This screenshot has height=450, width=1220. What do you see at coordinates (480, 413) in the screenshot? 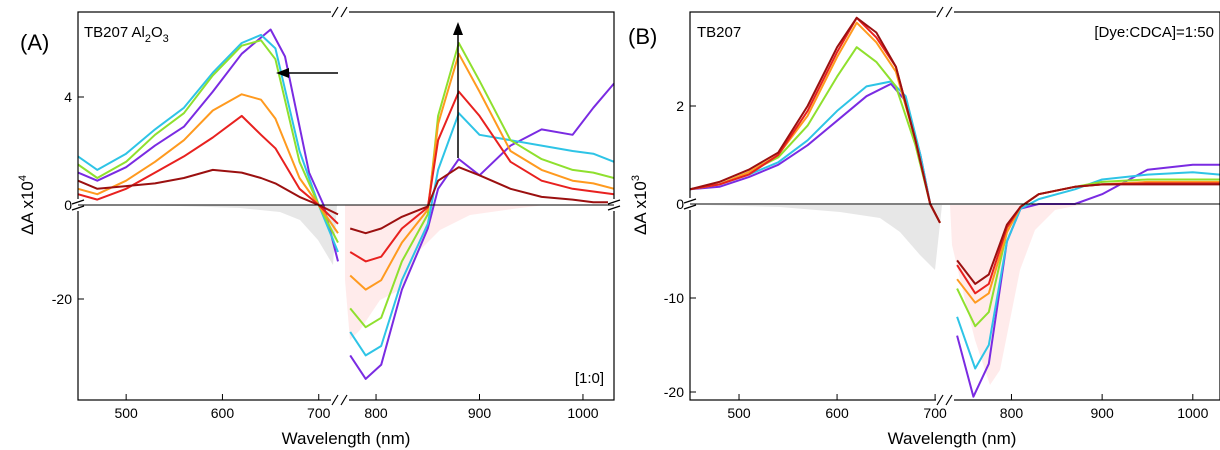
I see `panel-a-xtick-label-4: 900` at bounding box center [480, 413].